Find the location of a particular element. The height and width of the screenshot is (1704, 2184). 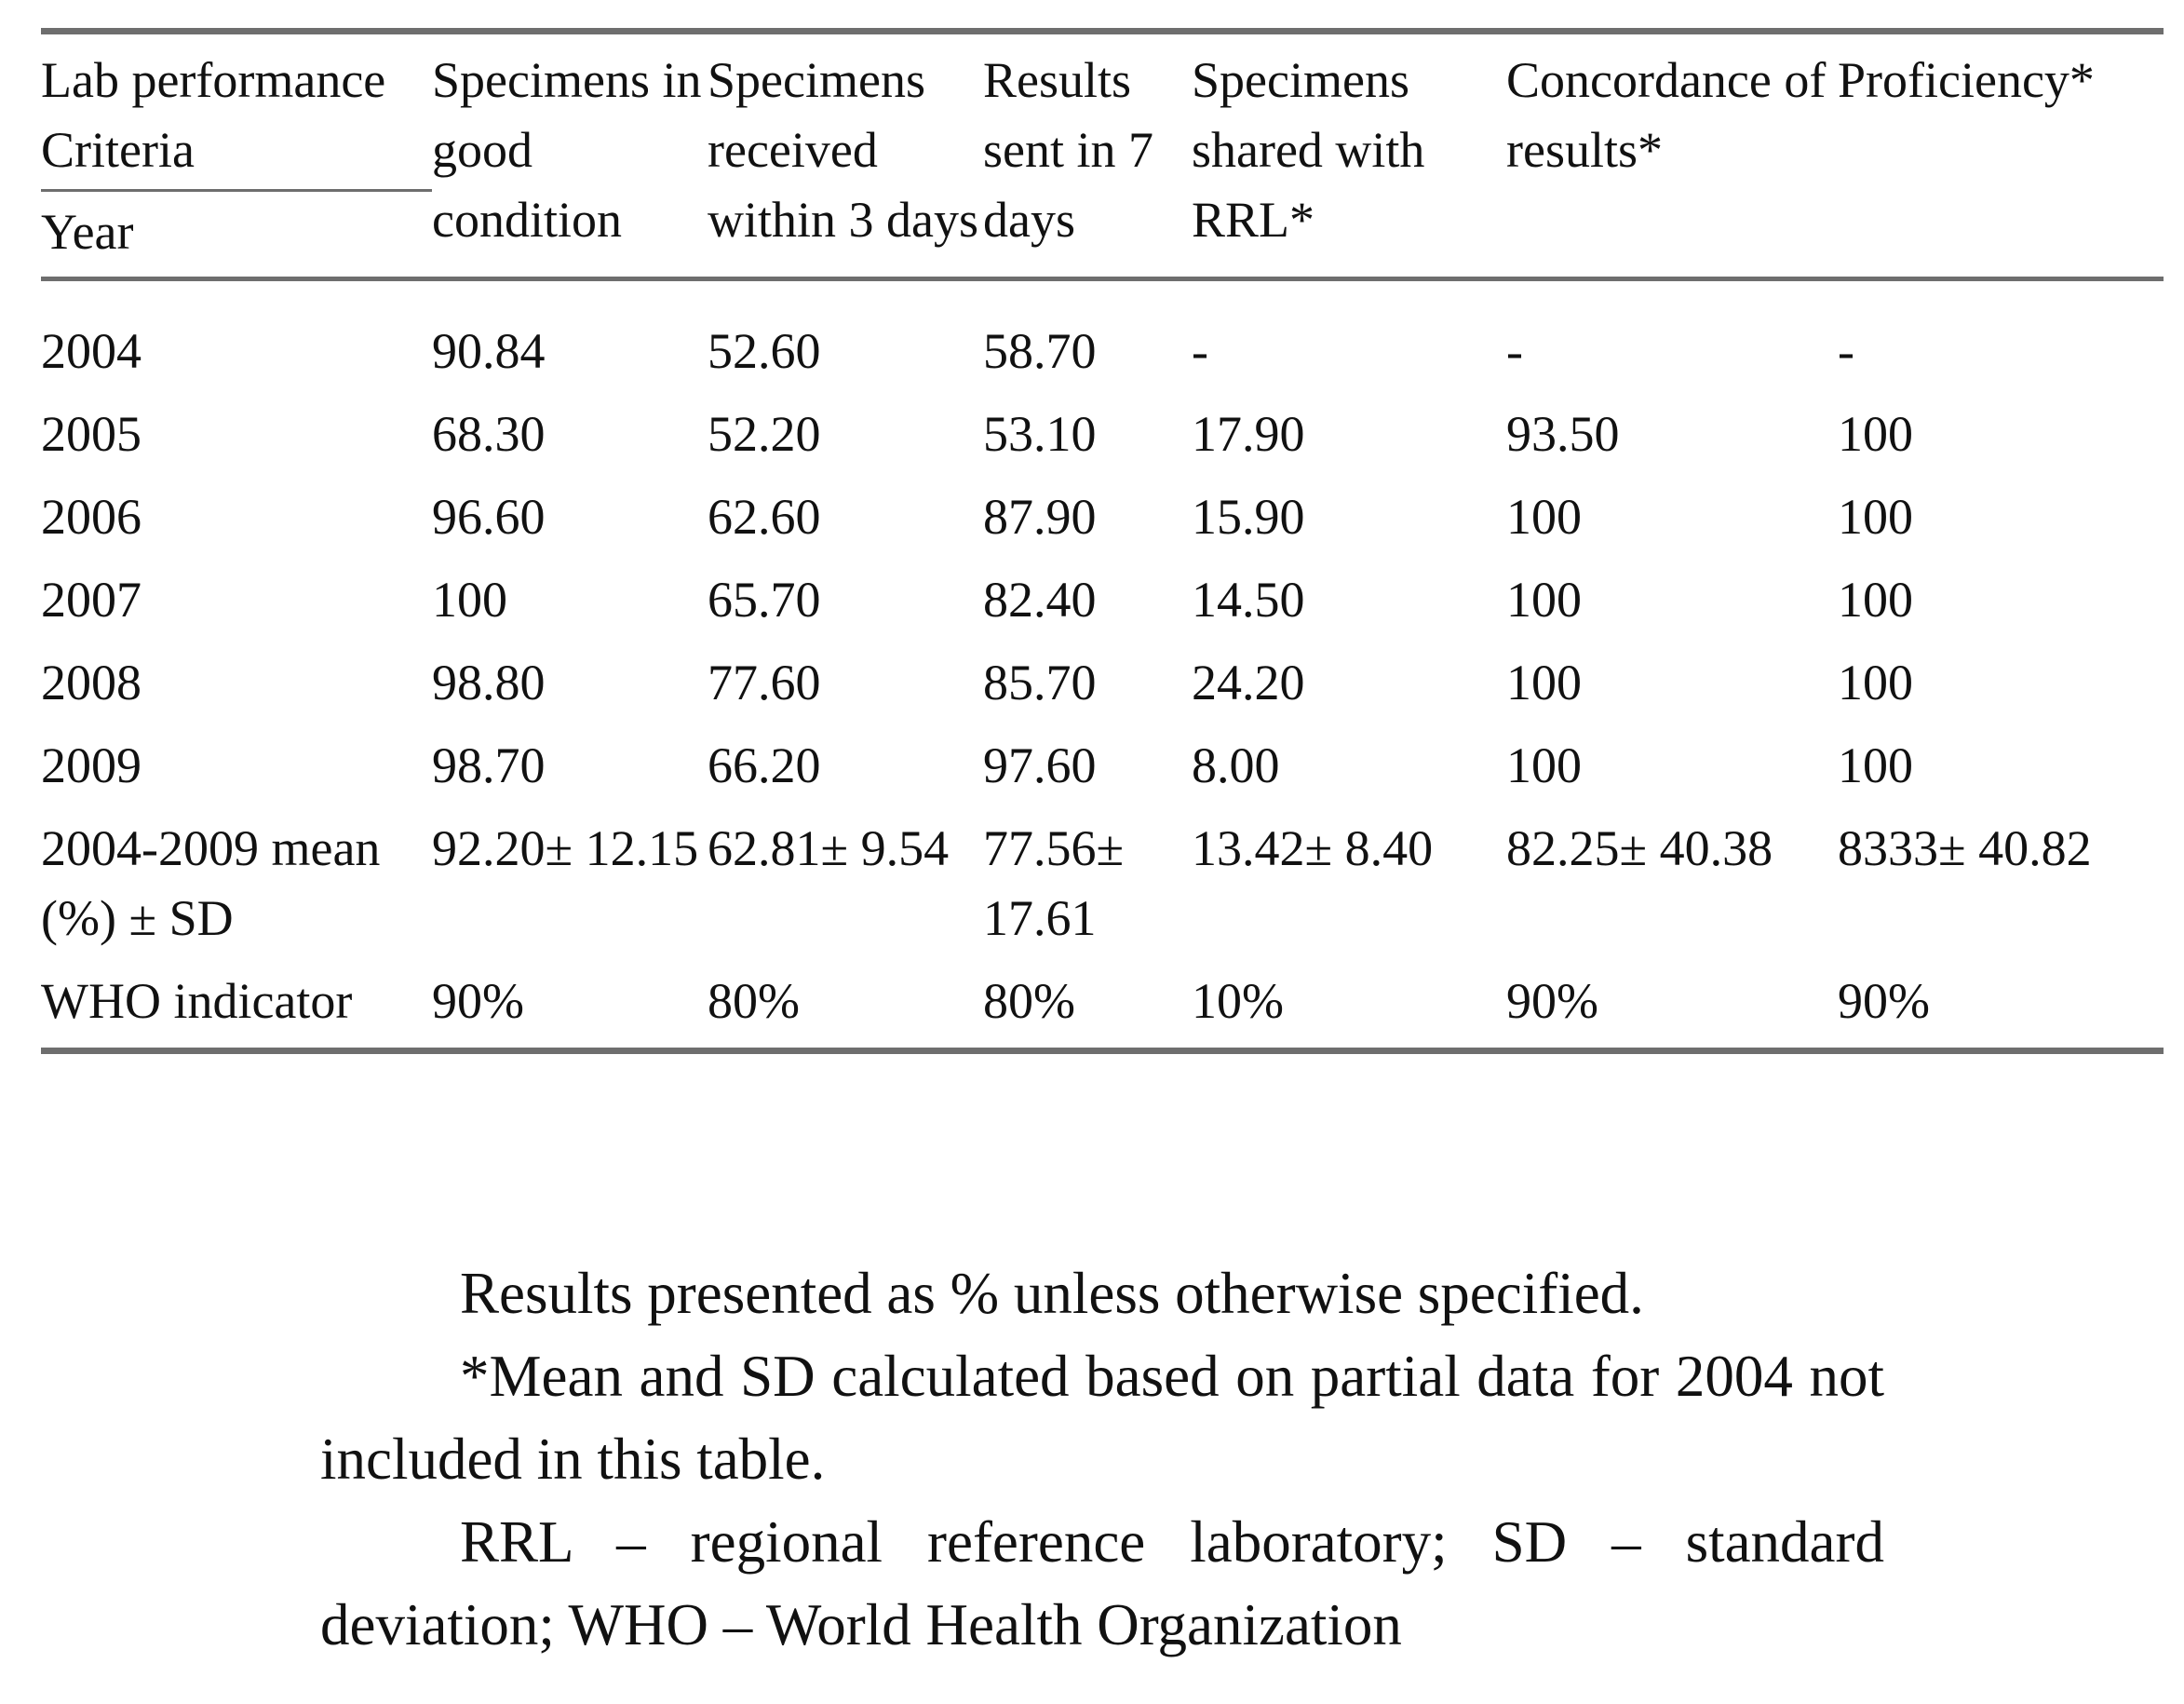

row-label: 2006 is located at coordinates (91, 517).